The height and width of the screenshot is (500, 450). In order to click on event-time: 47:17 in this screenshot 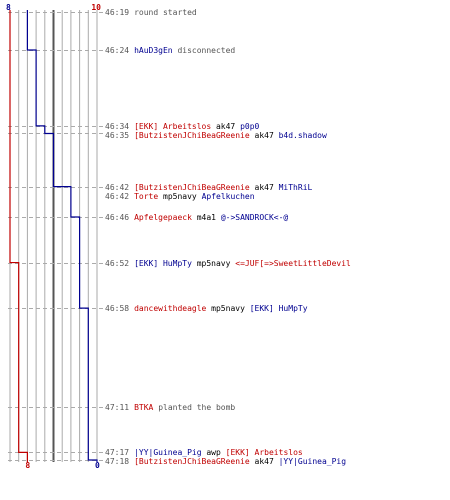, I will do `click(117, 452)`.